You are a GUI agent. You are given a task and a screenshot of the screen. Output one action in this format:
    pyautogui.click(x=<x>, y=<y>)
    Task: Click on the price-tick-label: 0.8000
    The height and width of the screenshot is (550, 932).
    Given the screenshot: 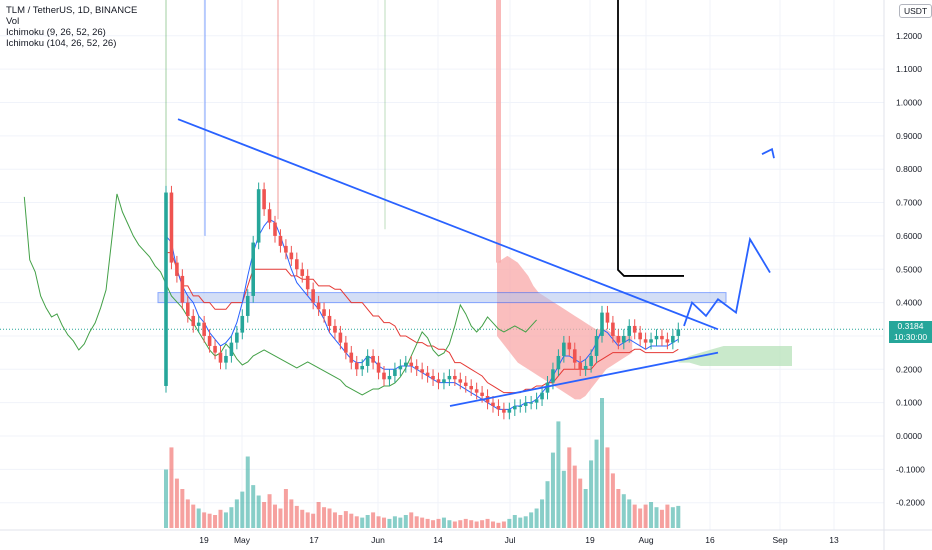 What is the action you would take?
    pyautogui.click(x=909, y=169)
    